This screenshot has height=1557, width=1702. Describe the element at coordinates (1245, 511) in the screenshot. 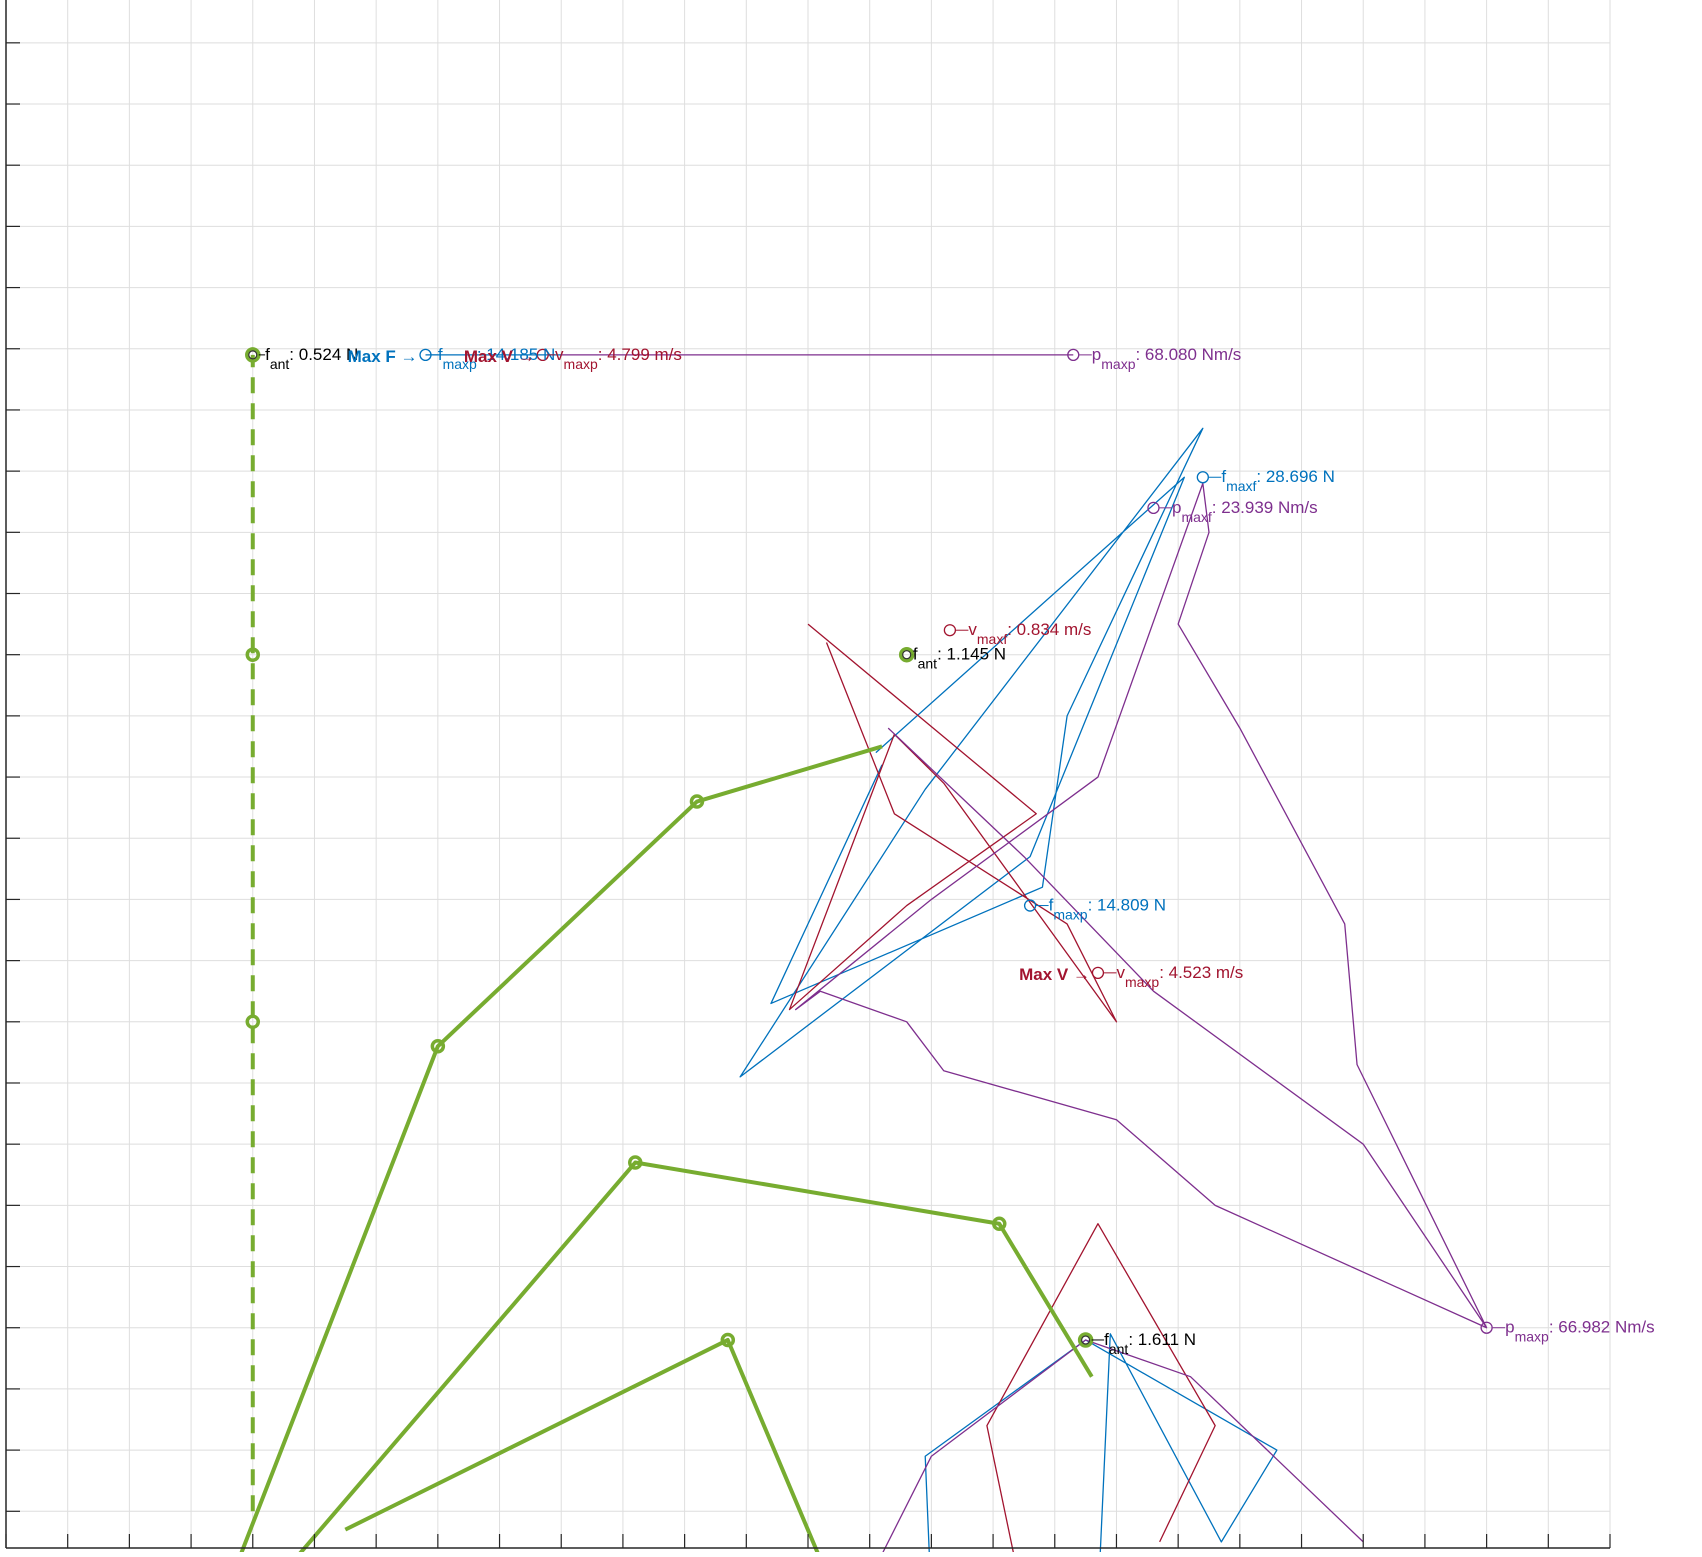

I see `data-label: pmaxf: 23.939 Nm/s` at that location.